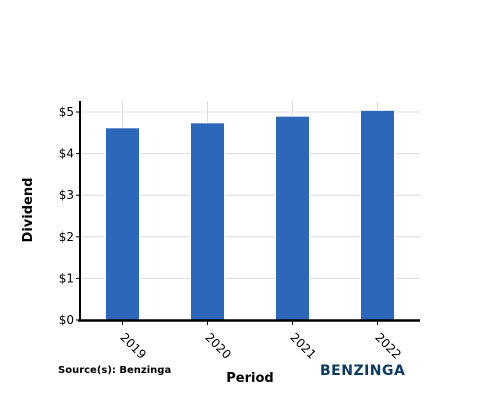 The image size is (500, 400). Describe the element at coordinates (362, 371) in the screenshot. I see `benzinga-logo: BENZINGA` at that location.